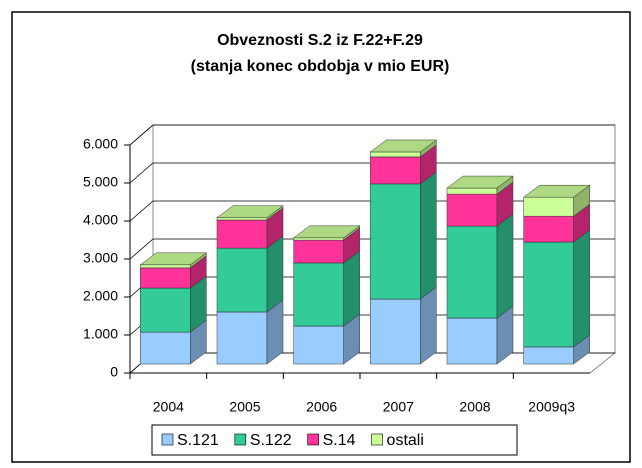  What do you see at coordinates (271, 440) in the screenshot?
I see `legend-label: S.122` at bounding box center [271, 440].